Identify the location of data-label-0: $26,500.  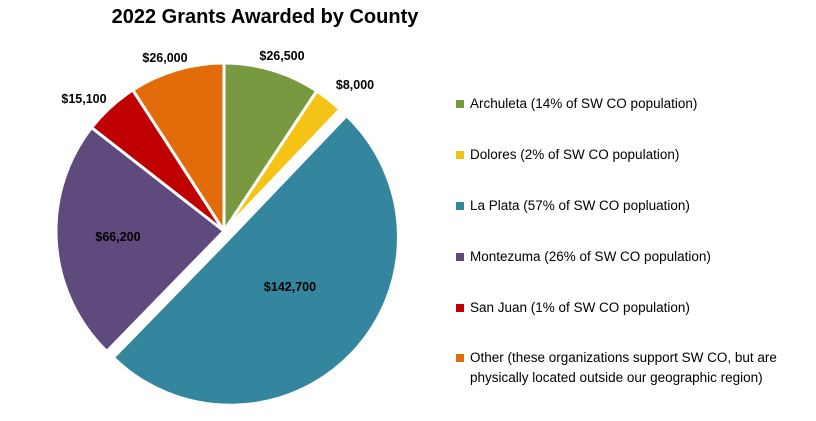
(281, 56).